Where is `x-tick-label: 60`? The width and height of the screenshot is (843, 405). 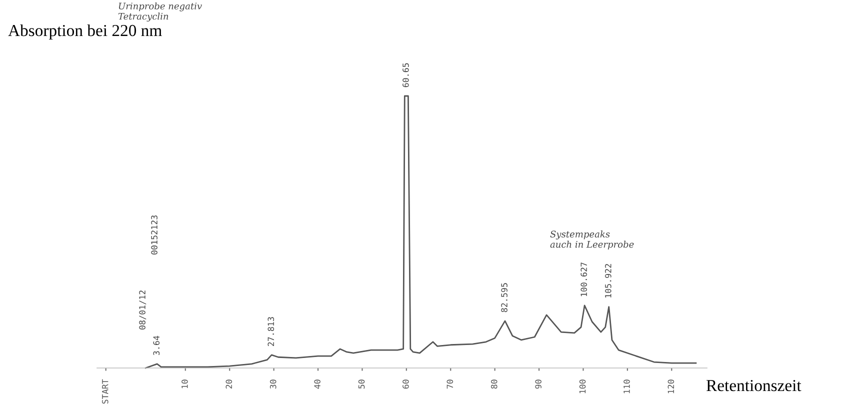 x-tick-label: 60 is located at coordinates (405, 384).